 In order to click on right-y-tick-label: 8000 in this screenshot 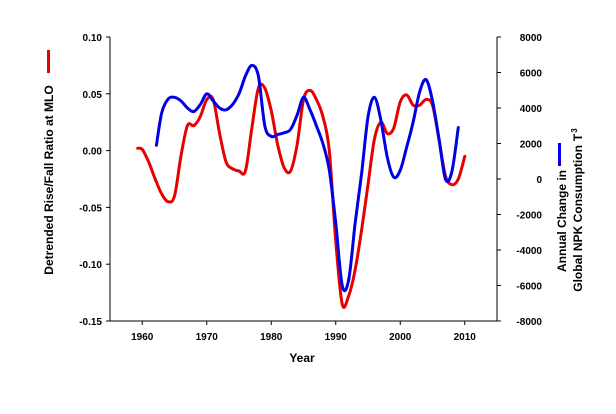, I will do `click(531, 38)`.